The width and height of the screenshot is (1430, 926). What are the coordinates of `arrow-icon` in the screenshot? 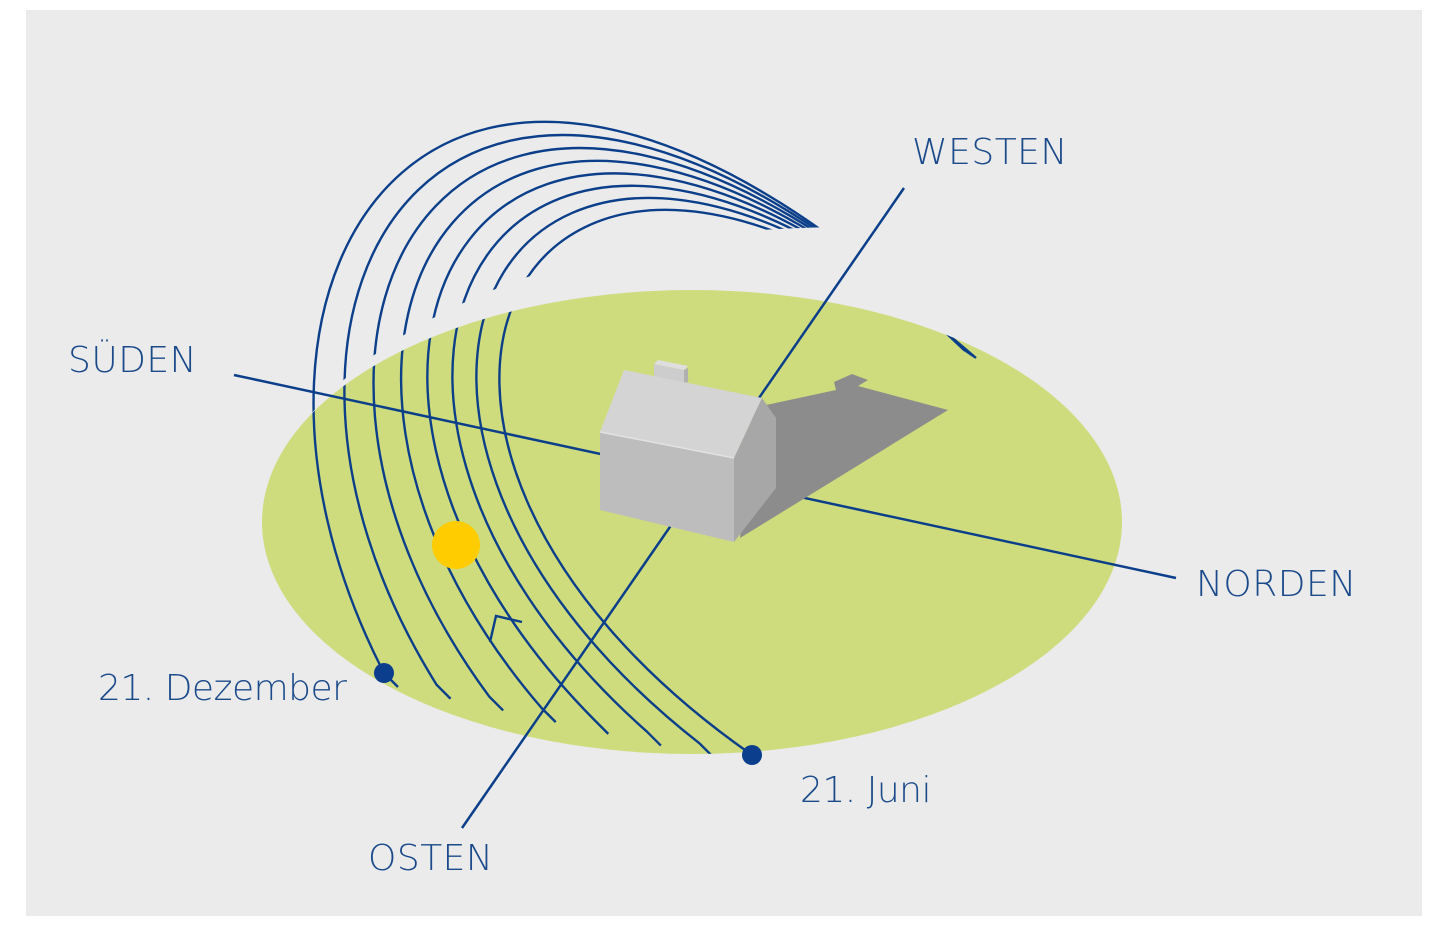 It's located at (505, 628).